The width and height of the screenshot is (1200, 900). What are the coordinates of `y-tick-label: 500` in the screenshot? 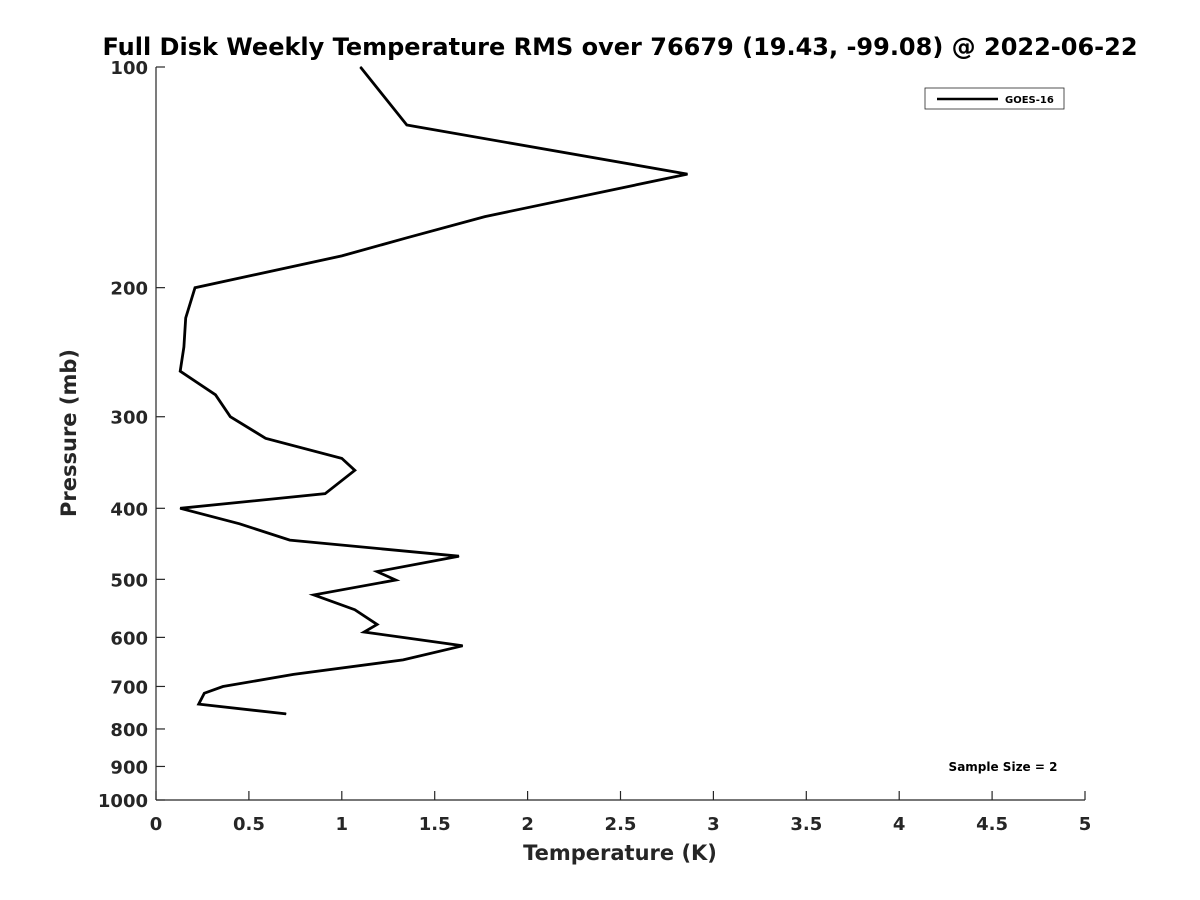 It's located at (129, 580).